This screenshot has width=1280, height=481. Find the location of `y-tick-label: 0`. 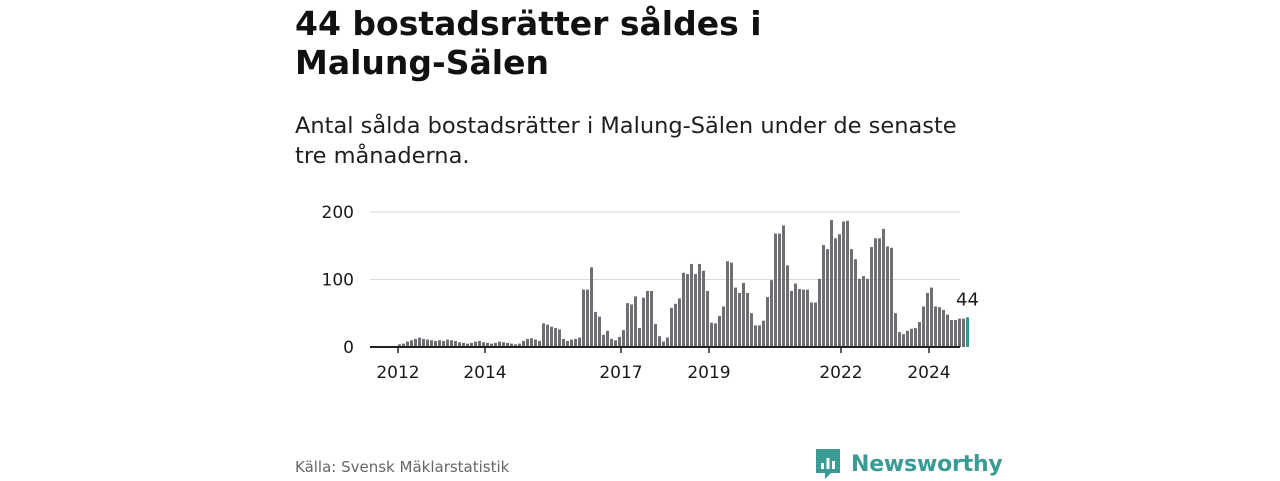

y-tick-label: 0 is located at coordinates (348, 348).